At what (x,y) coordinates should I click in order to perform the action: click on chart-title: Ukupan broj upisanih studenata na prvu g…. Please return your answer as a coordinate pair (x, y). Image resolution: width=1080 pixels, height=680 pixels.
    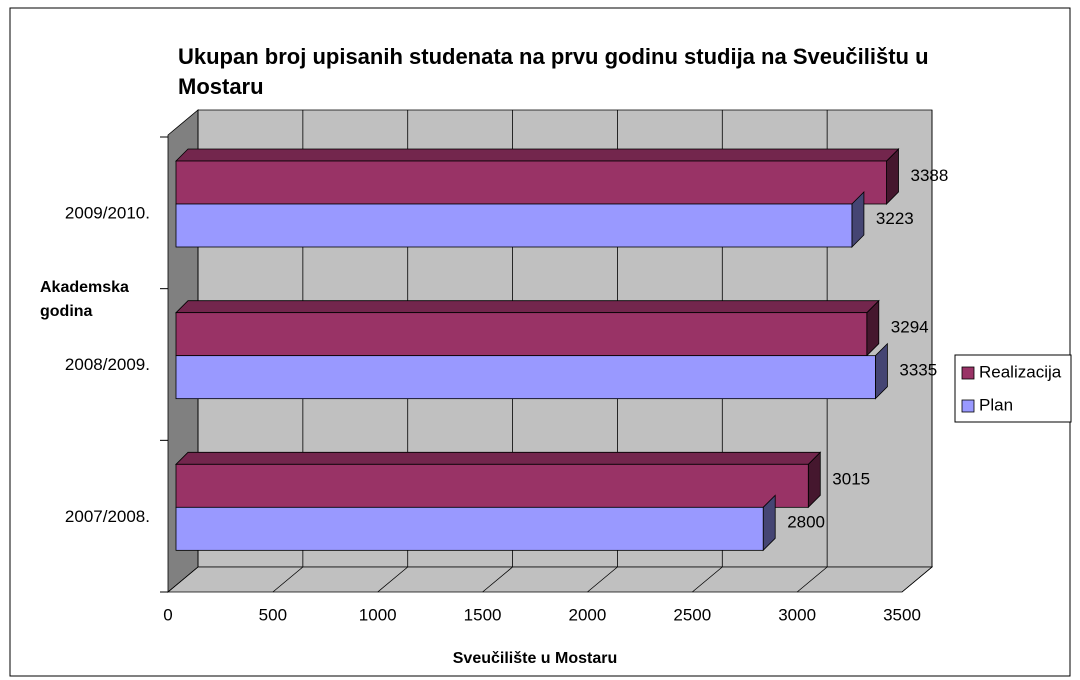
    Looking at the image, I should click on (553, 71).